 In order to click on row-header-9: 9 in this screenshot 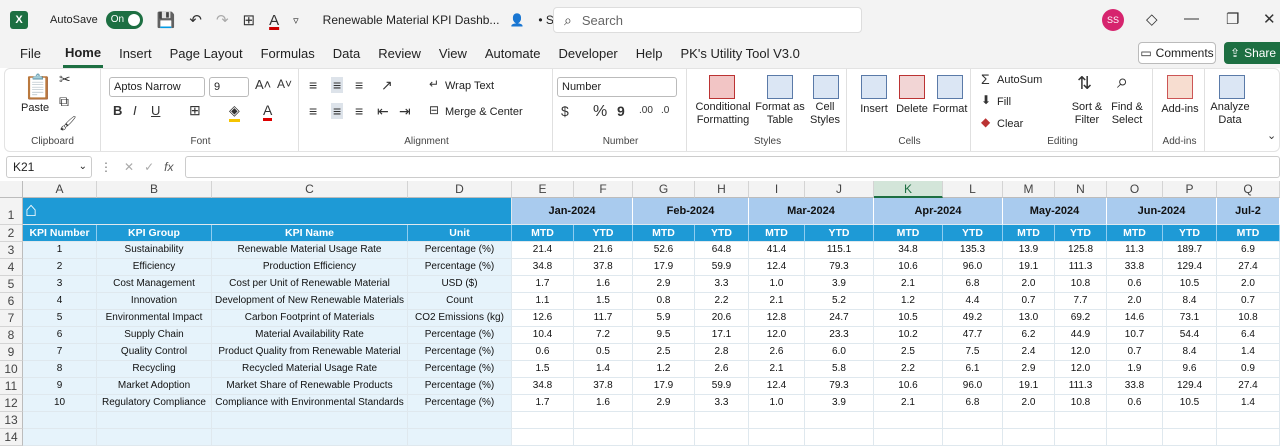, I will do `click(11, 352)`.